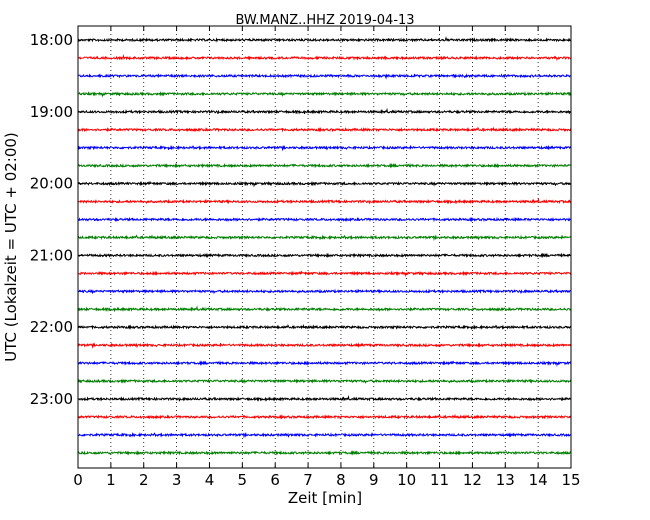 The image size is (650, 520). What do you see at coordinates (325, 498) in the screenshot?
I see `x-axis-label: Zeit [min]` at bounding box center [325, 498].